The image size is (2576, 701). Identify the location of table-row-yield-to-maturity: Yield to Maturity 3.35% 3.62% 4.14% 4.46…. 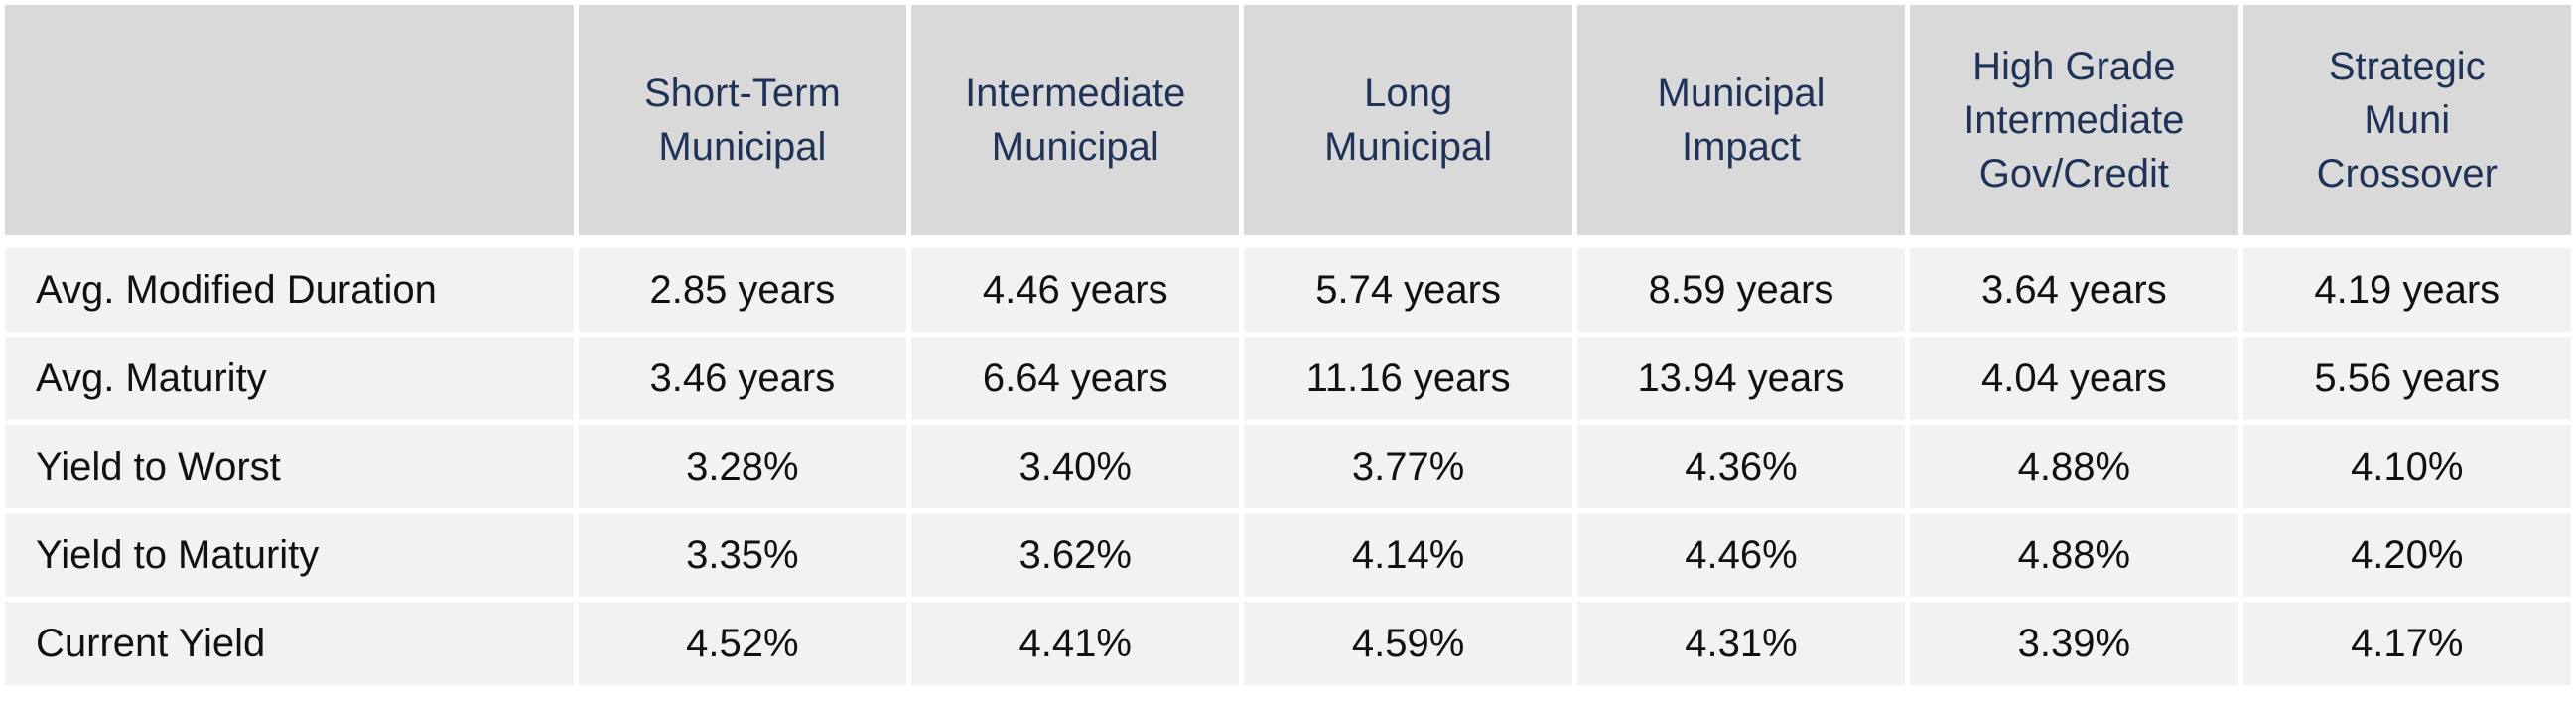
(1288, 555).